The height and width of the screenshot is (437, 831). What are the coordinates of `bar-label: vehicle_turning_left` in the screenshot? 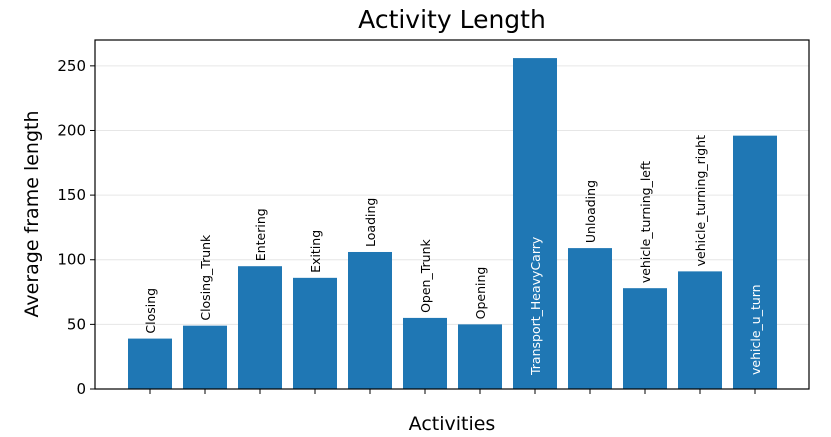 It's located at (645, 222).